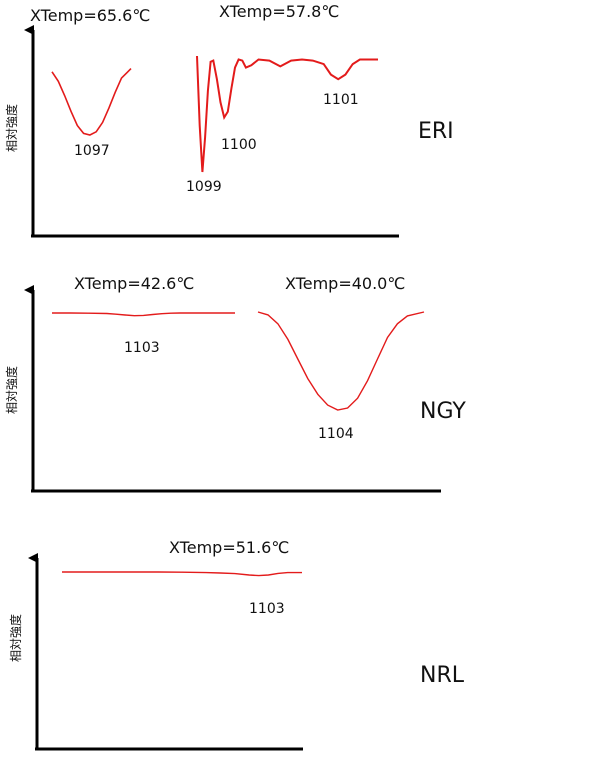 The height and width of the screenshot is (781, 597). What do you see at coordinates (92, 151) in the screenshot?
I see `peak-label-eri-1097: 1097` at bounding box center [92, 151].